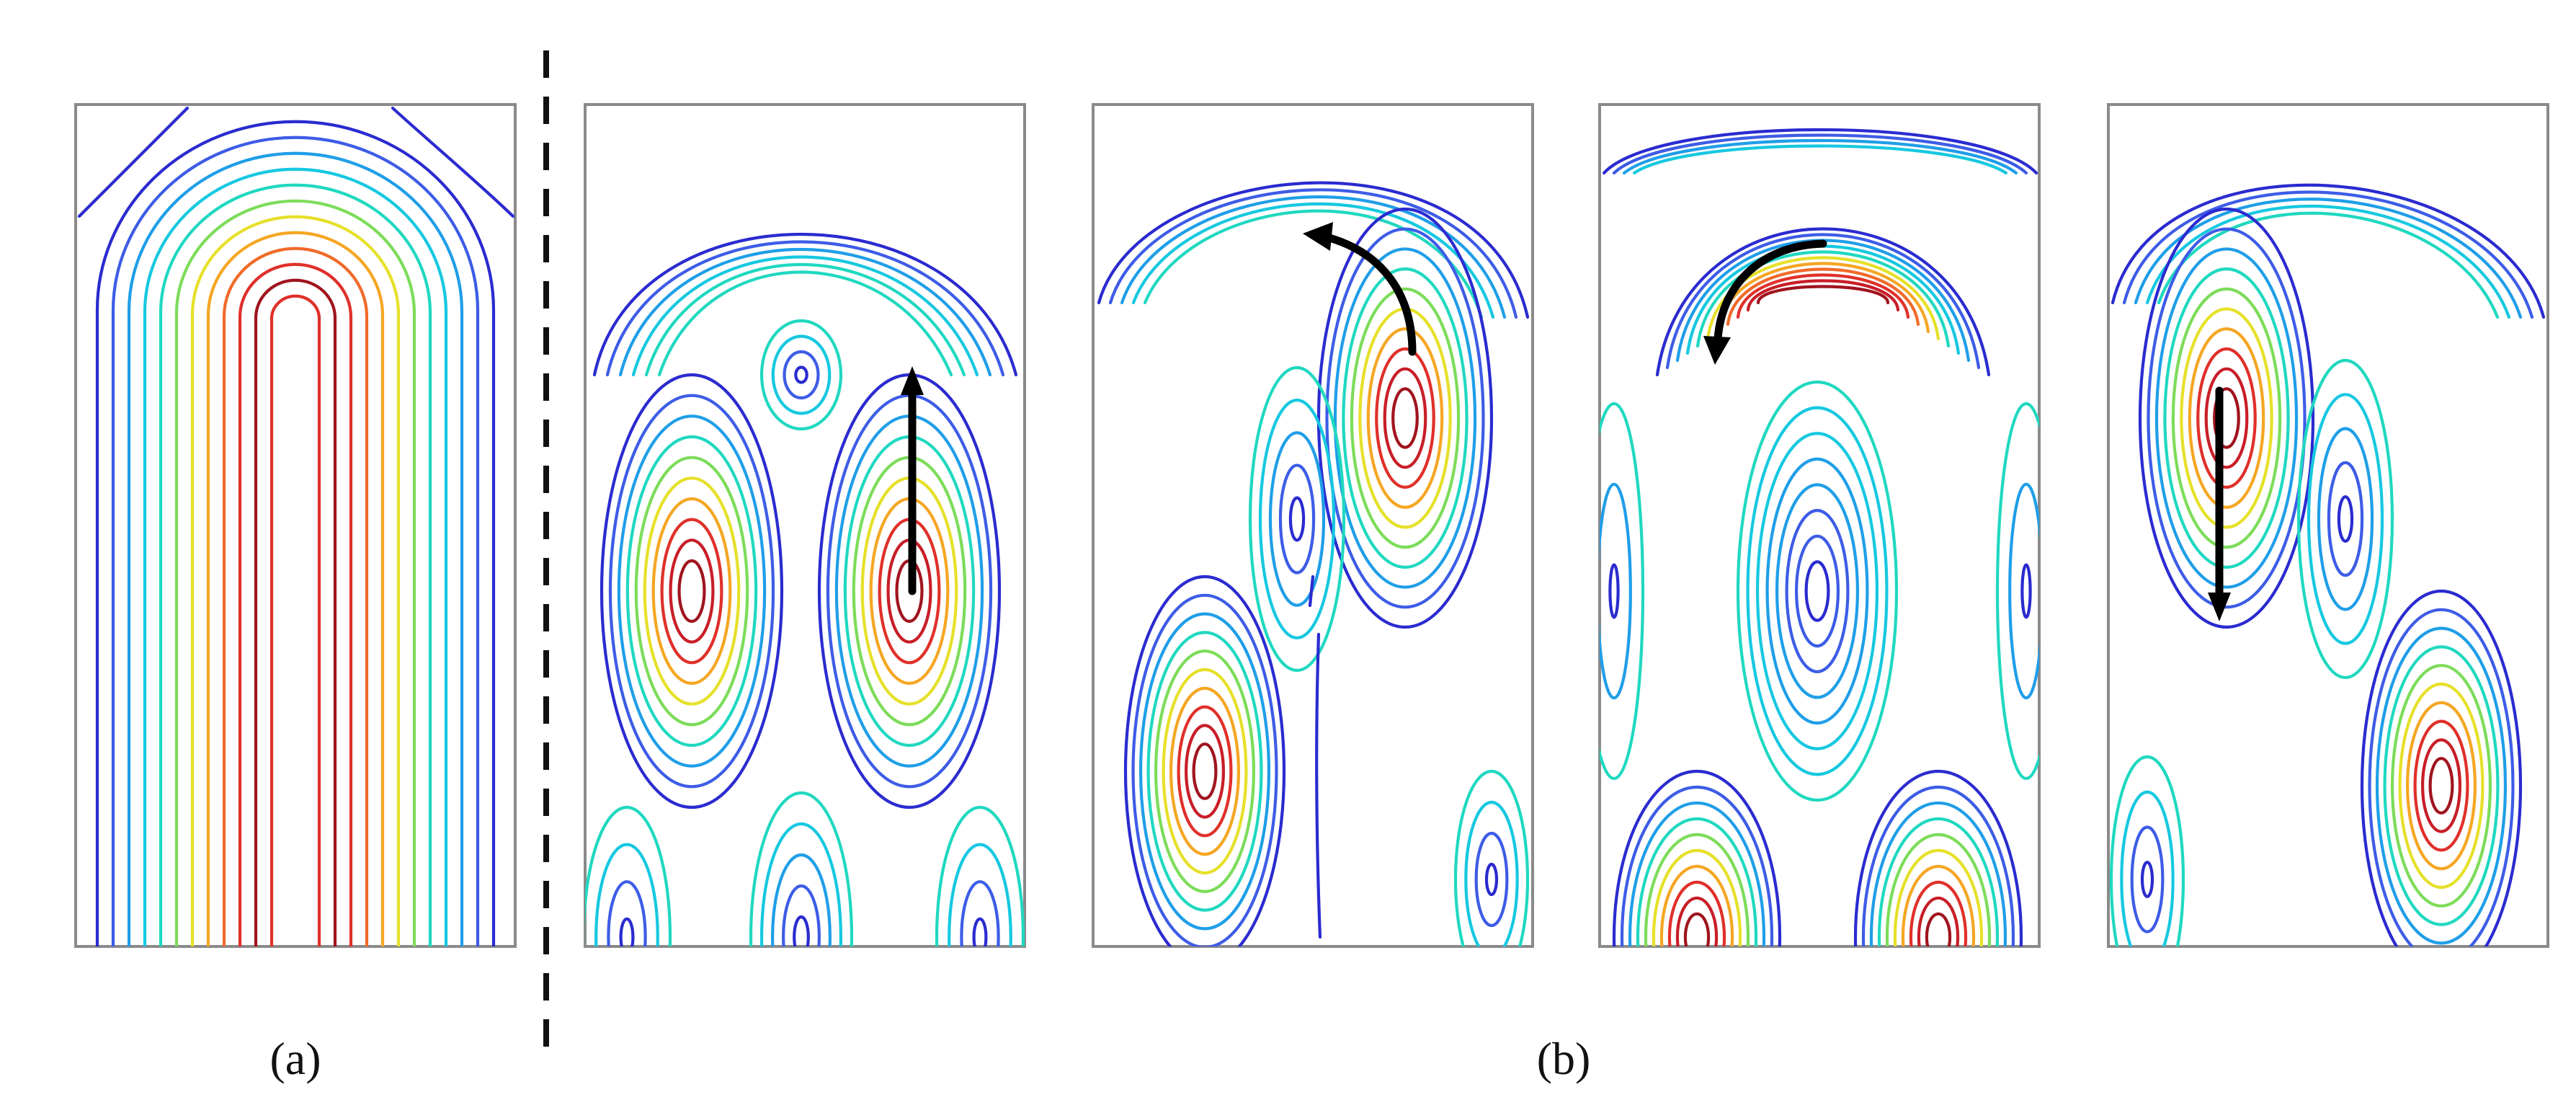  What do you see at coordinates (1564, 1058) in the screenshot?
I see `caption-b: (b)` at bounding box center [1564, 1058].